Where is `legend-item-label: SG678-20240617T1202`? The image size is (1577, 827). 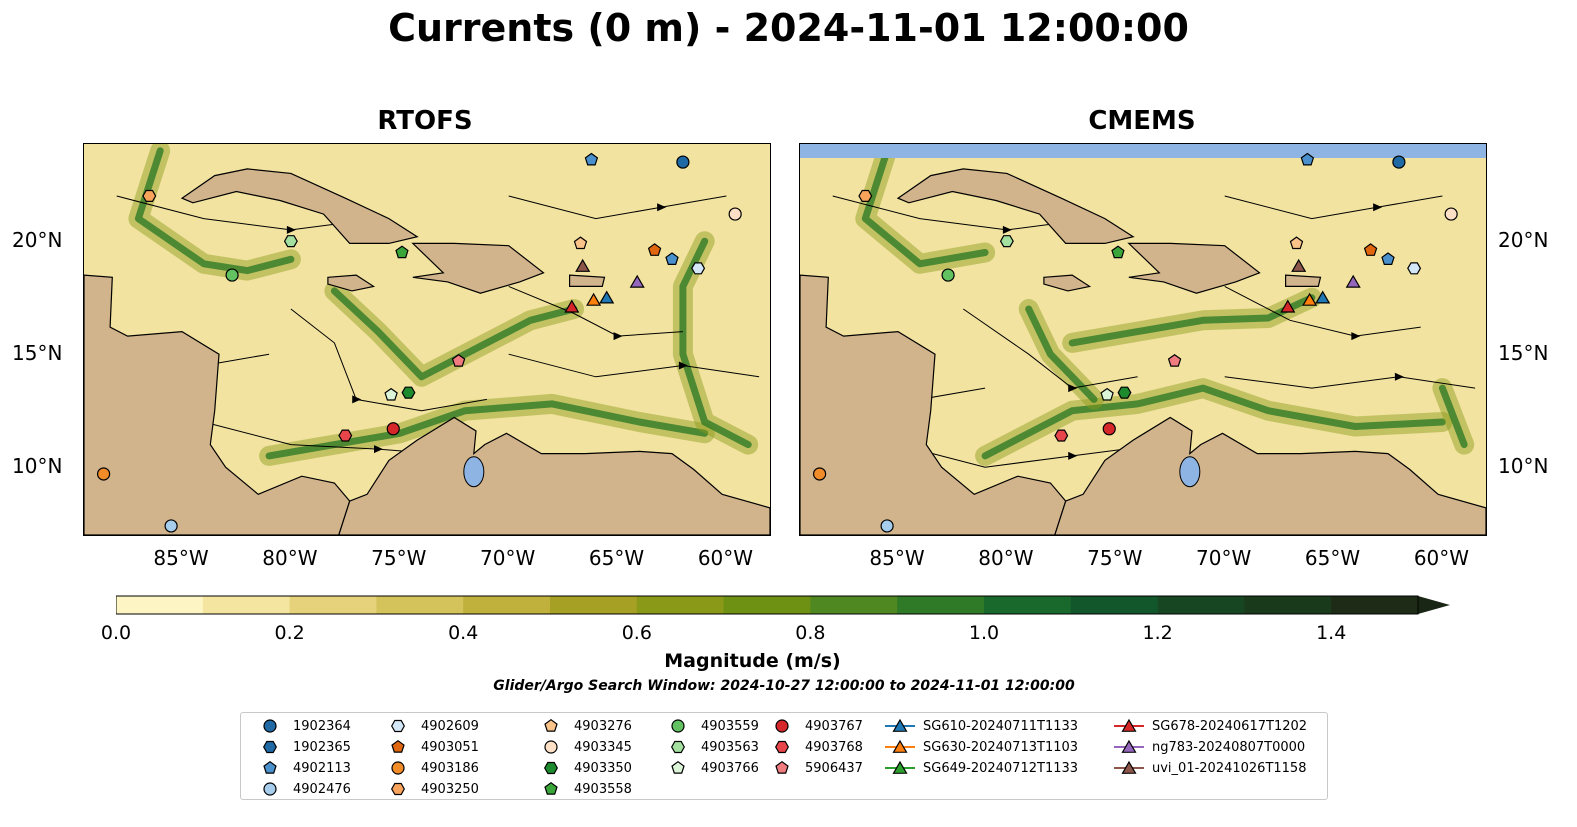
legend-item-label: SG678-20240617T1202 is located at coordinates (1230, 726).